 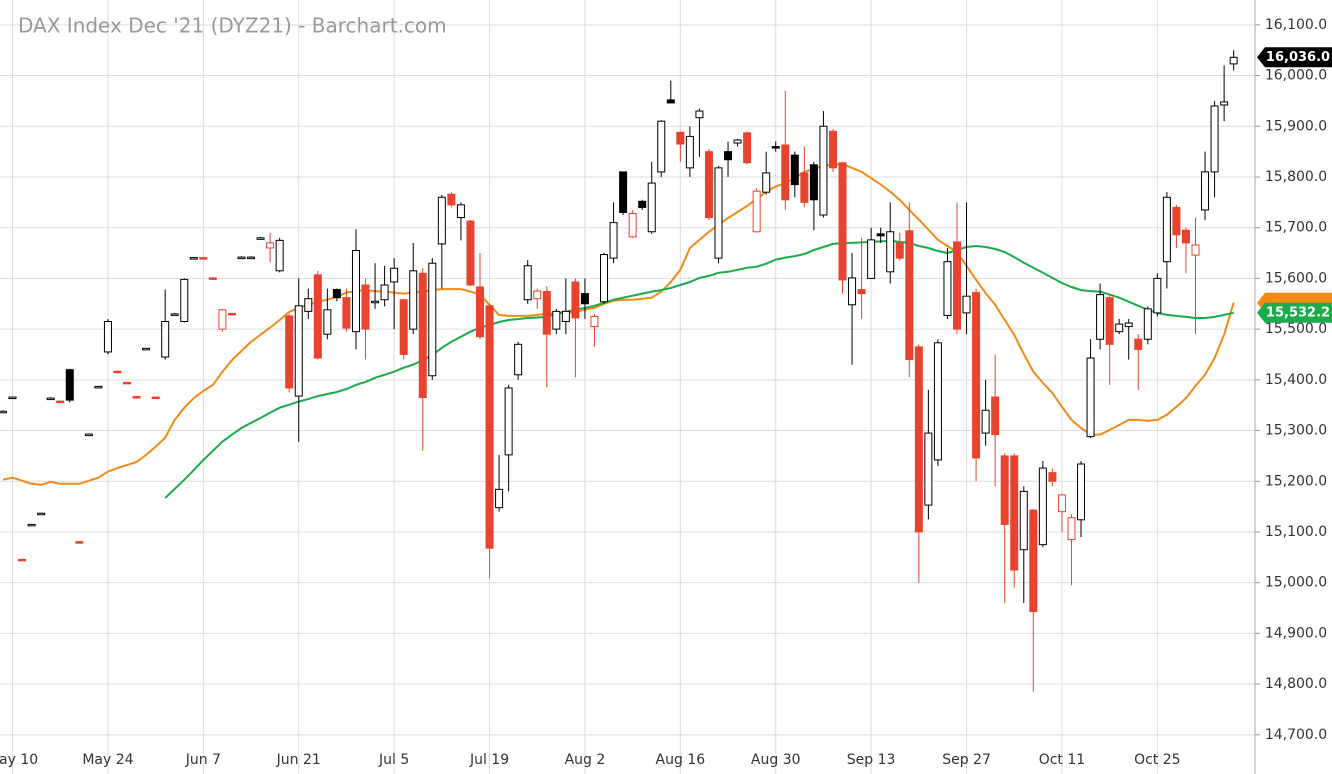 What do you see at coordinates (1157, 760) in the screenshot?
I see `x-tick-label: Oct 25` at bounding box center [1157, 760].